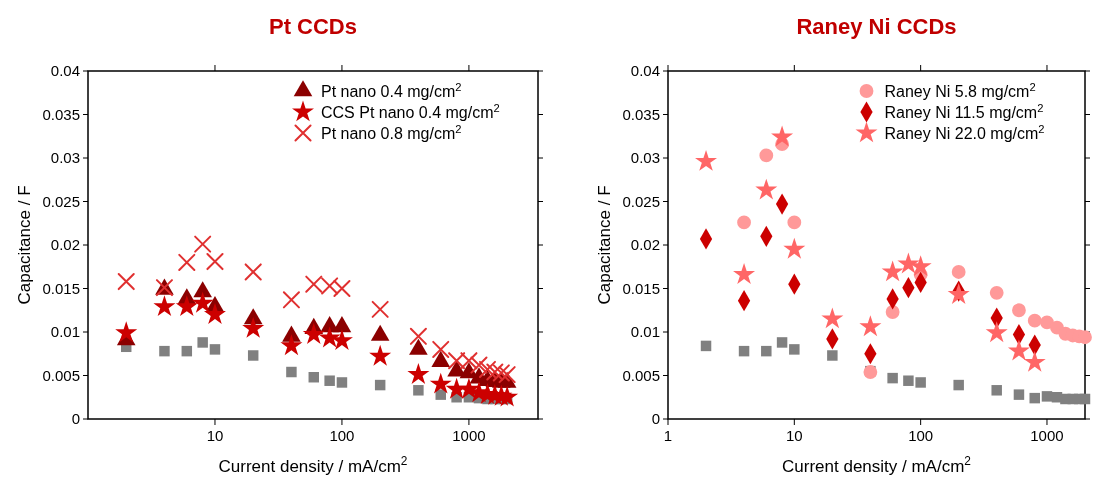 The width and height of the screenshot is (1099, 482). I want to click on legend-label: Pt nano 0.8 mg/cm$^{2}$, so click(391, 132).